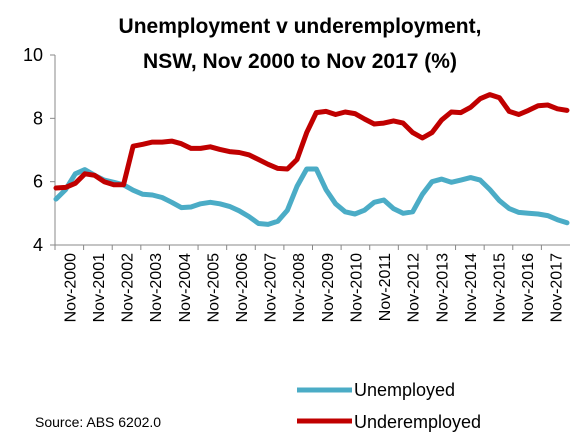 This screenshot has width=579, height=432. What do you see at coordinates (557, 287) in the screenshot?
I see `x-tick-label: Nov-2017` at bounding box center [557, 287].